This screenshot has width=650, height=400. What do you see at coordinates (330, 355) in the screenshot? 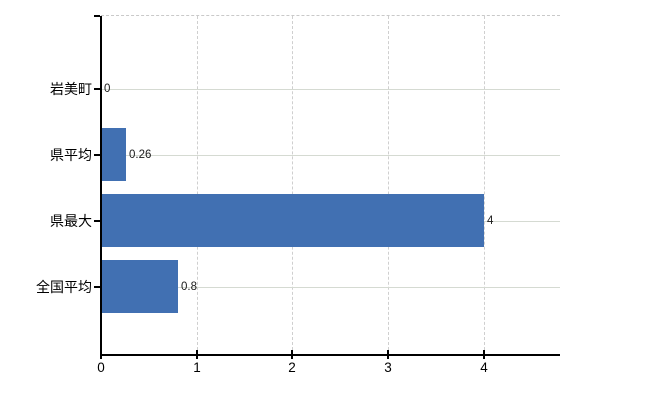
I see `x-axis-line` at bounding box center [330, 355].